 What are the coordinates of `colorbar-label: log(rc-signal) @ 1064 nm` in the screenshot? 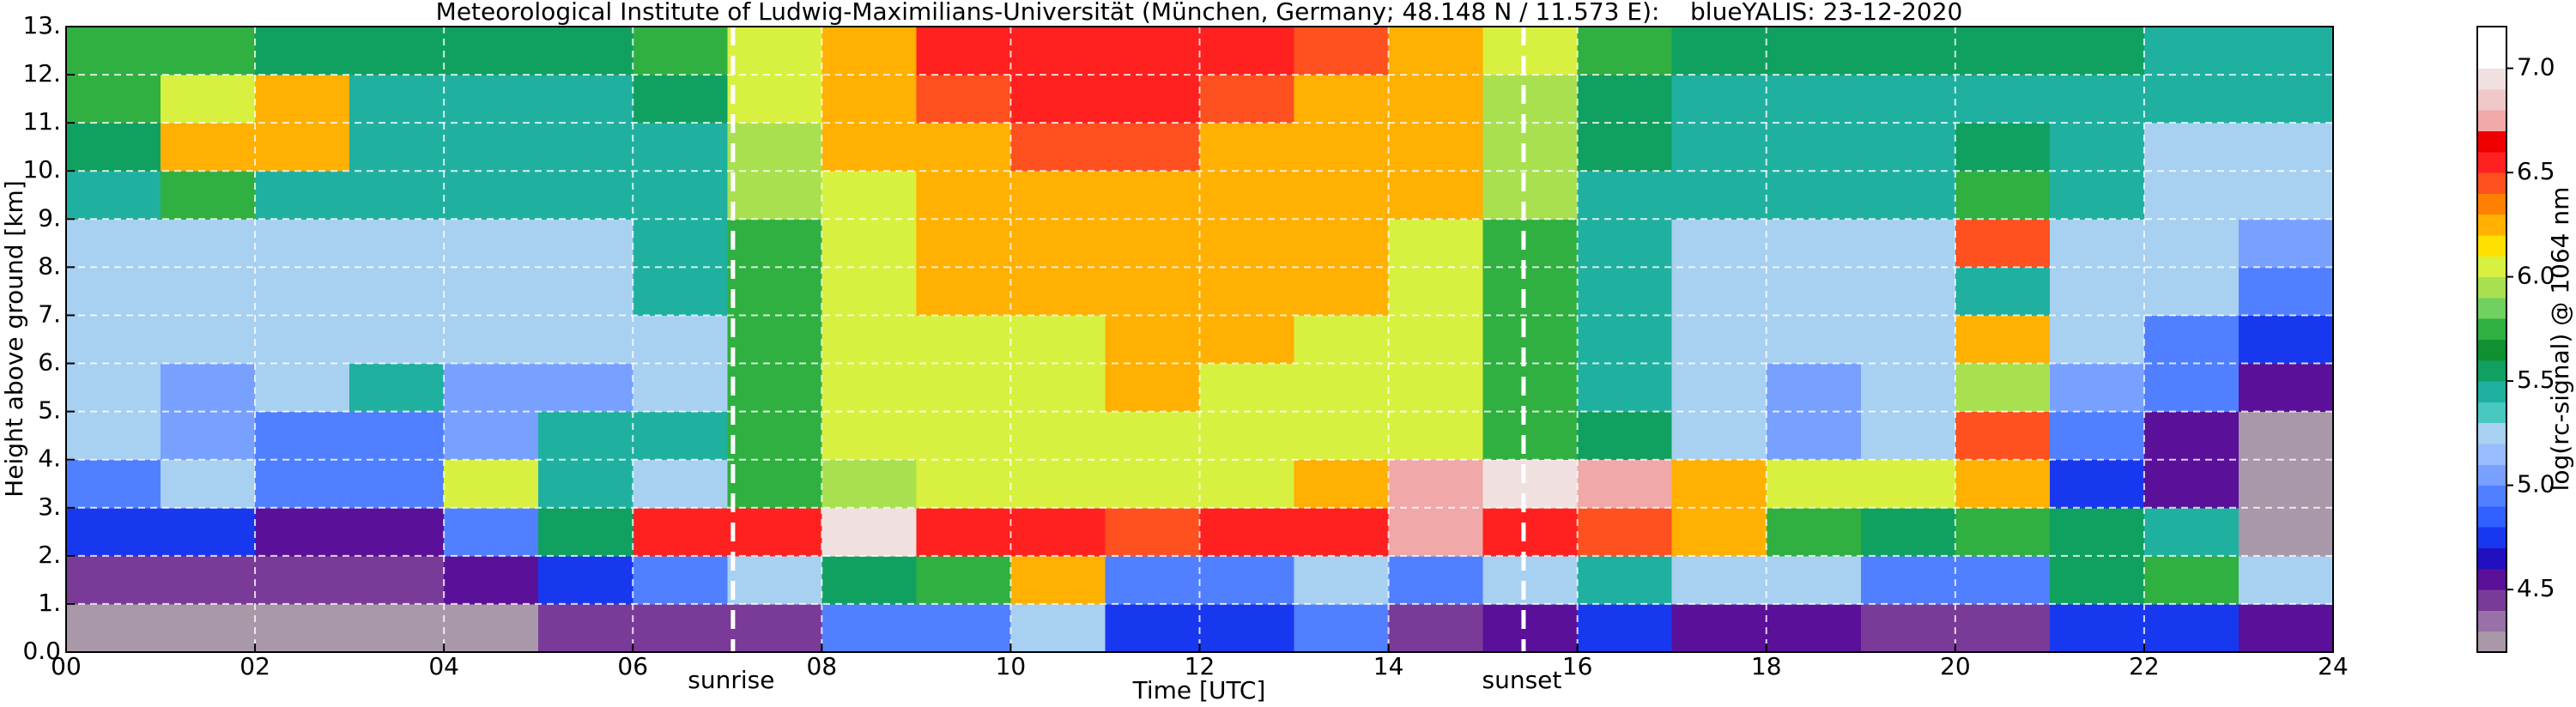 It's located at (2560, 339).